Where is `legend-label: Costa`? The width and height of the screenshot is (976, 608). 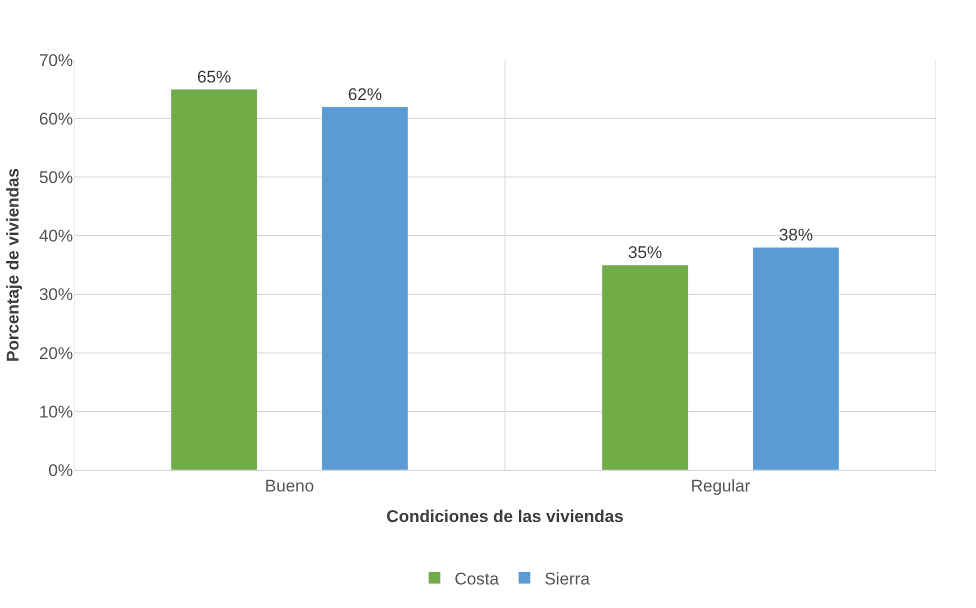 legend-label: Costa is located at coordinates (477, 578).